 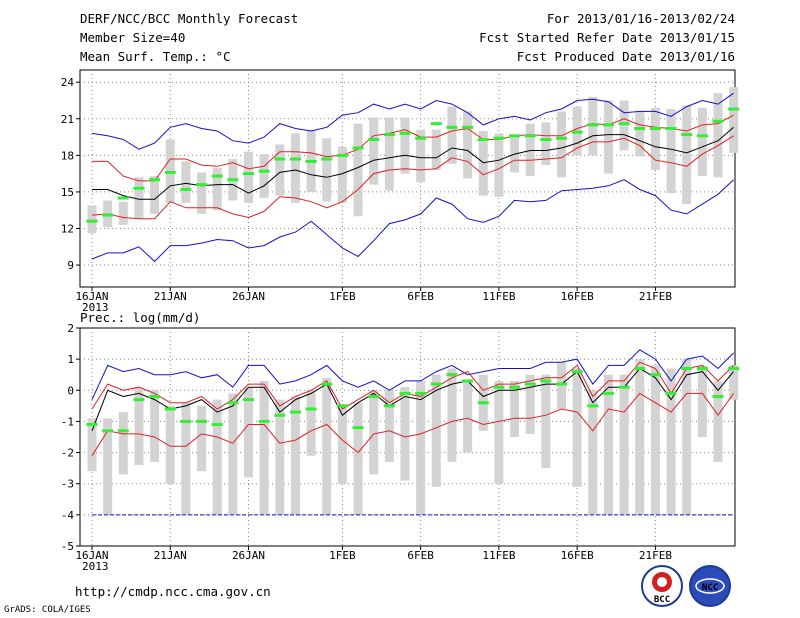 I want to click on prec-ytick-label: -3, so click(x=67, y=484).